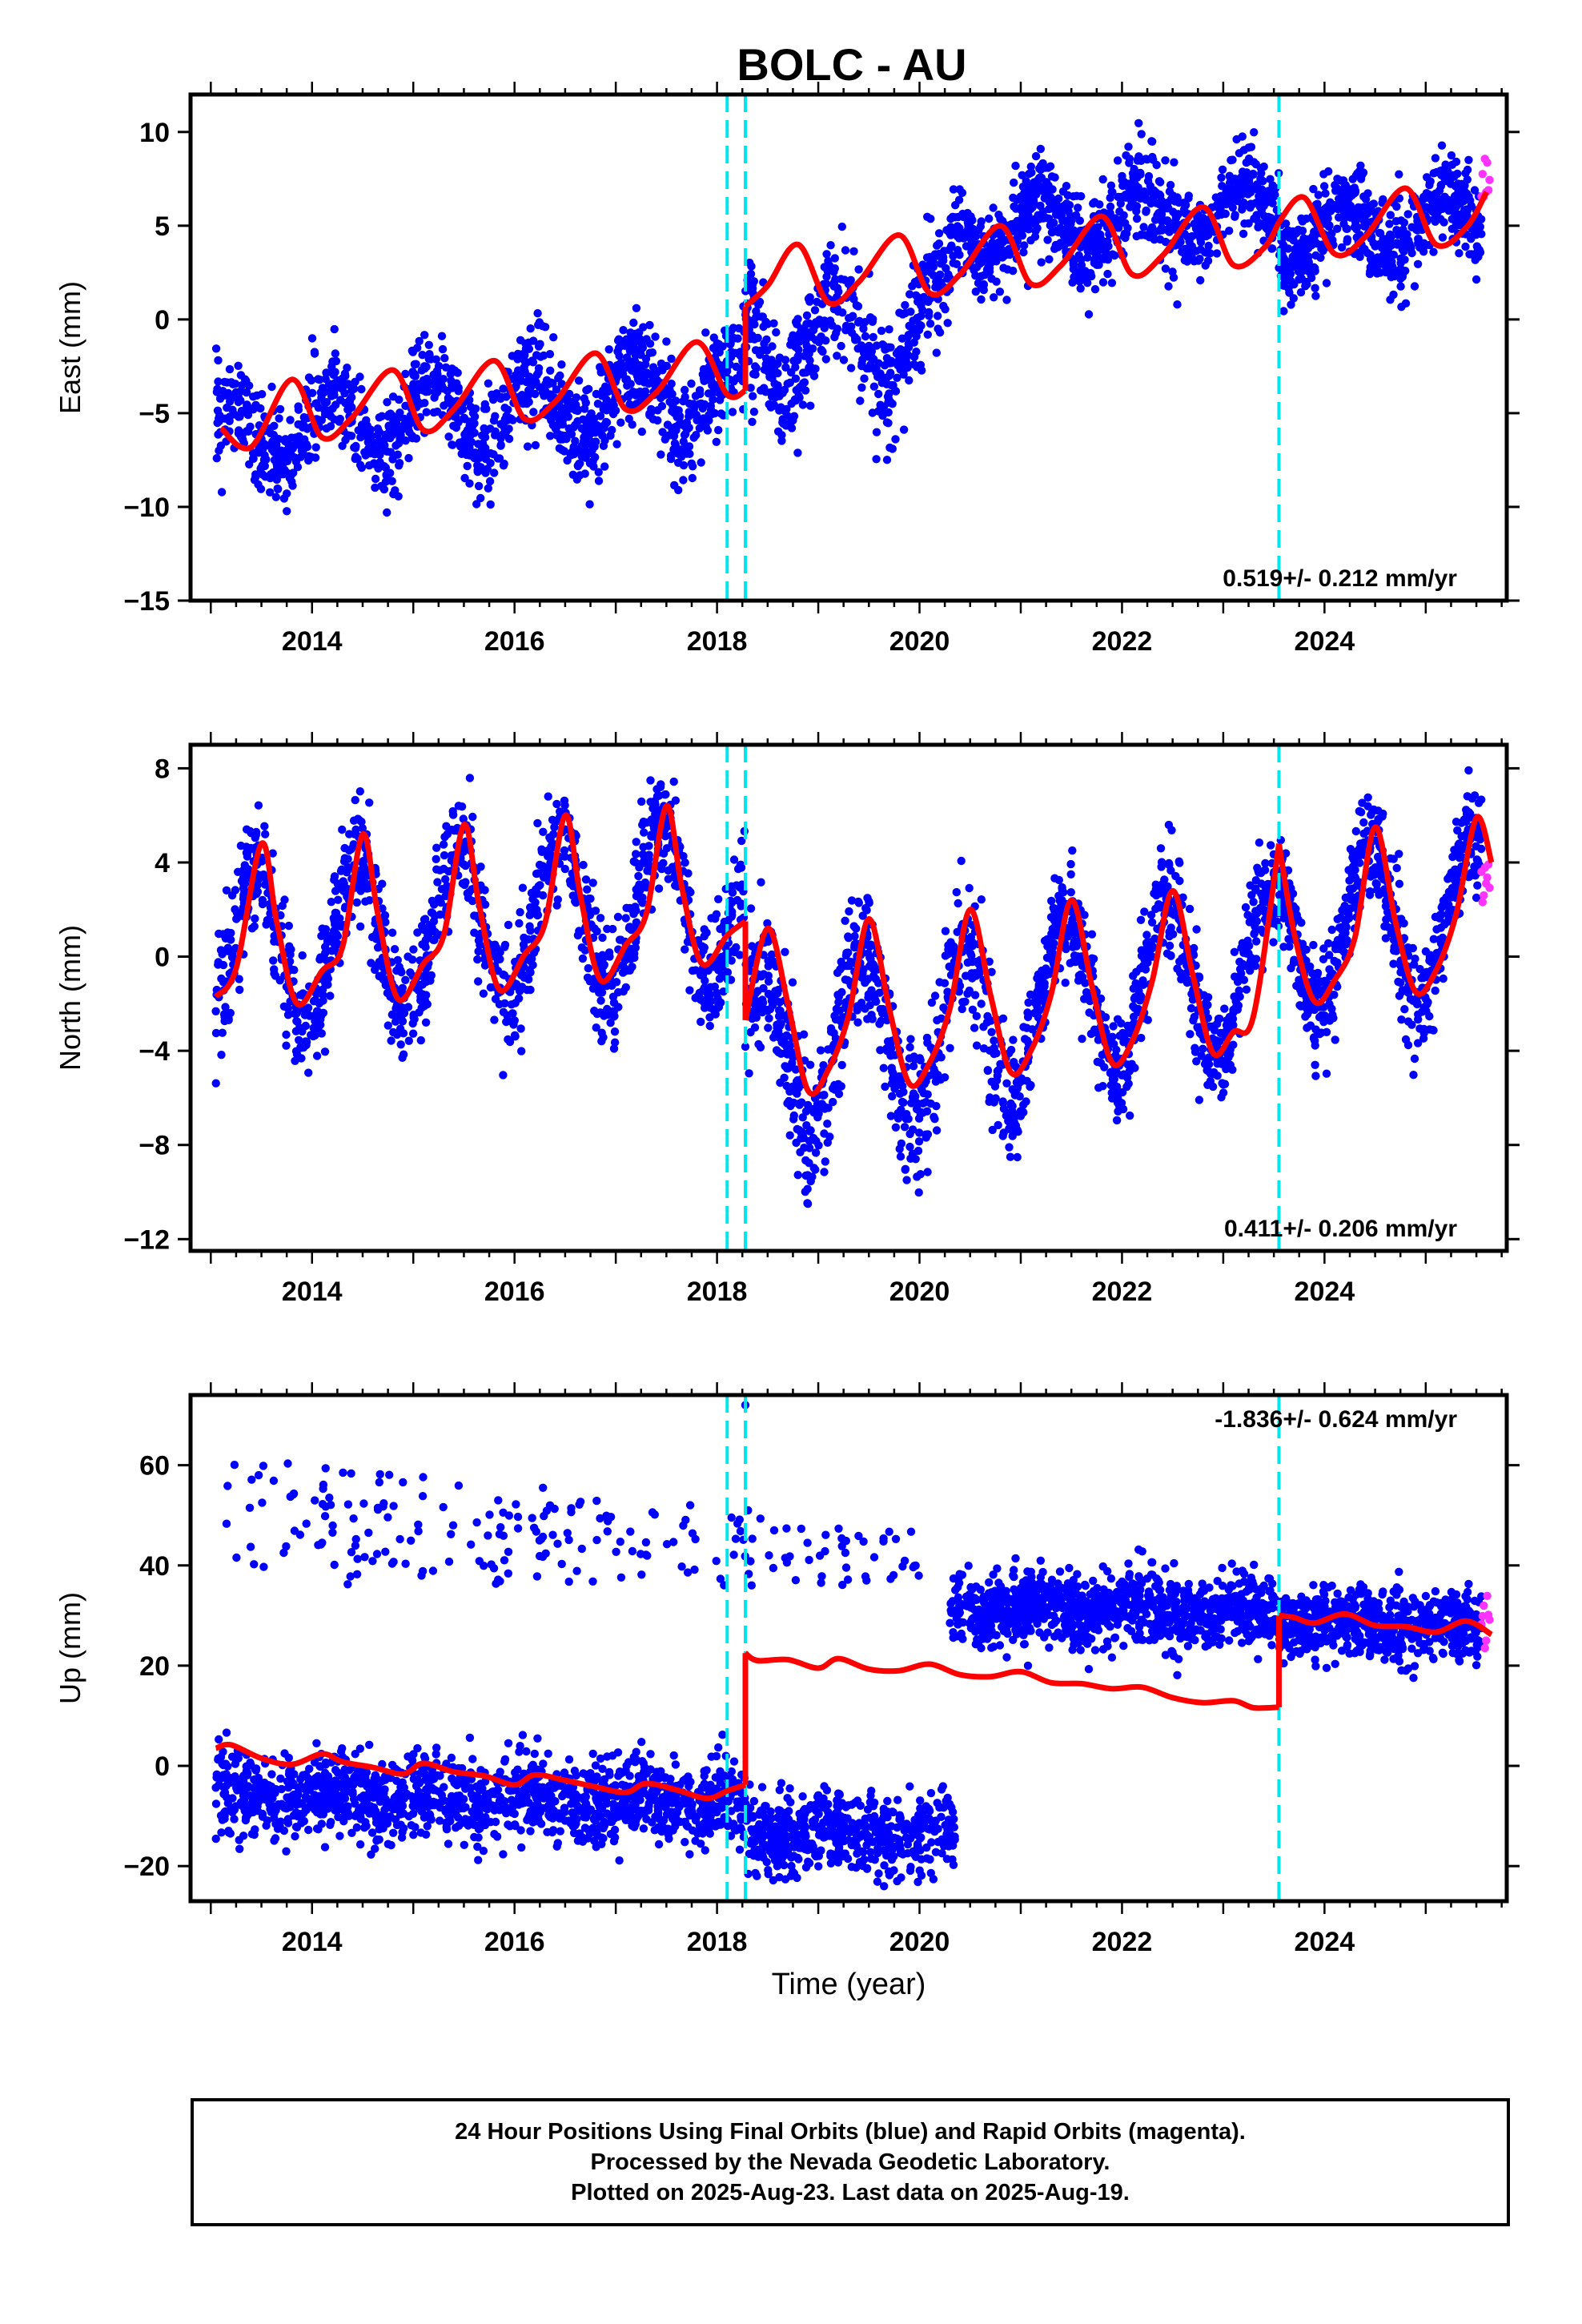 The width and height of the screenshot is (1582, 2324). What do you see at coordinates (1122, 641) in the screenshot?
I see `x-tick-label: 2022` at bounding box center [1122, 641].